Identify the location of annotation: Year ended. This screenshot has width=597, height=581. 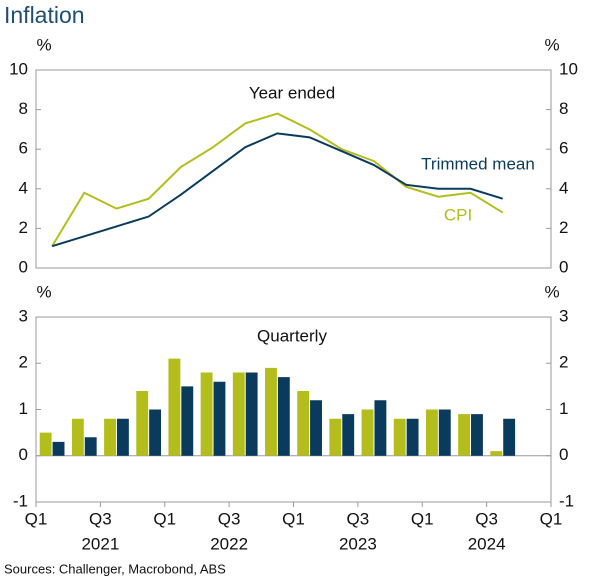
(292, 92).